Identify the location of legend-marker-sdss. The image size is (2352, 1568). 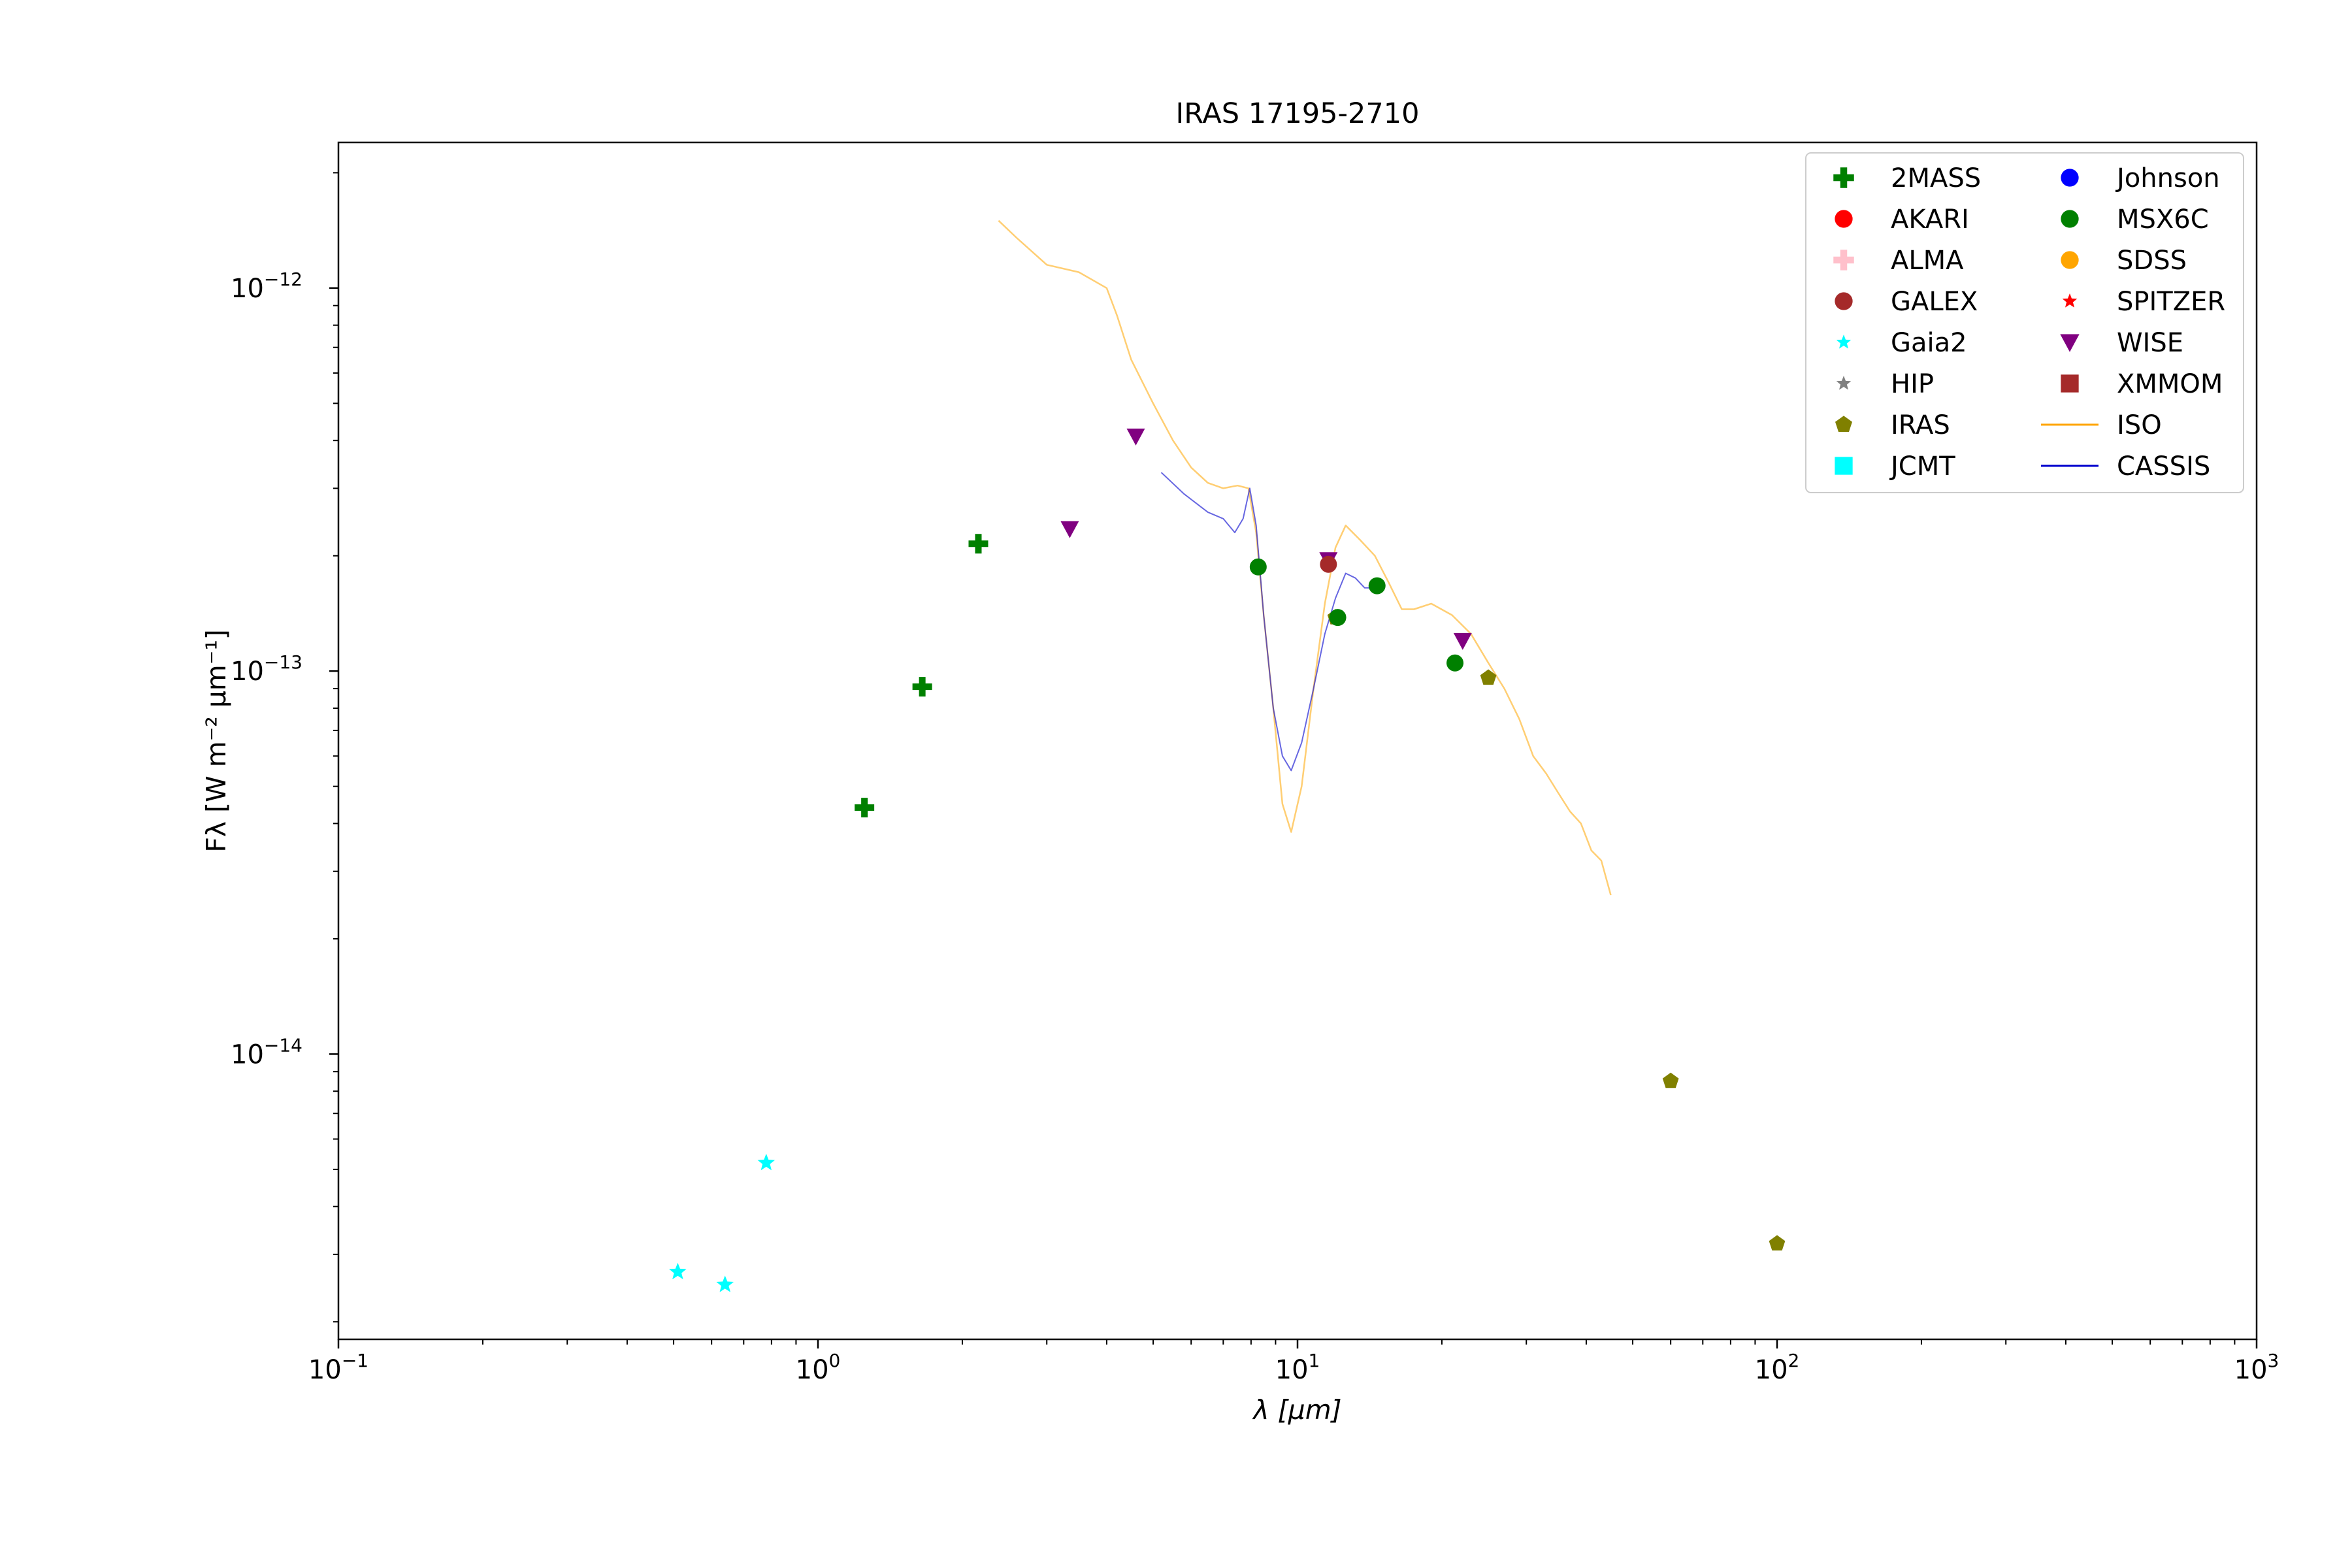
(2070, 260).